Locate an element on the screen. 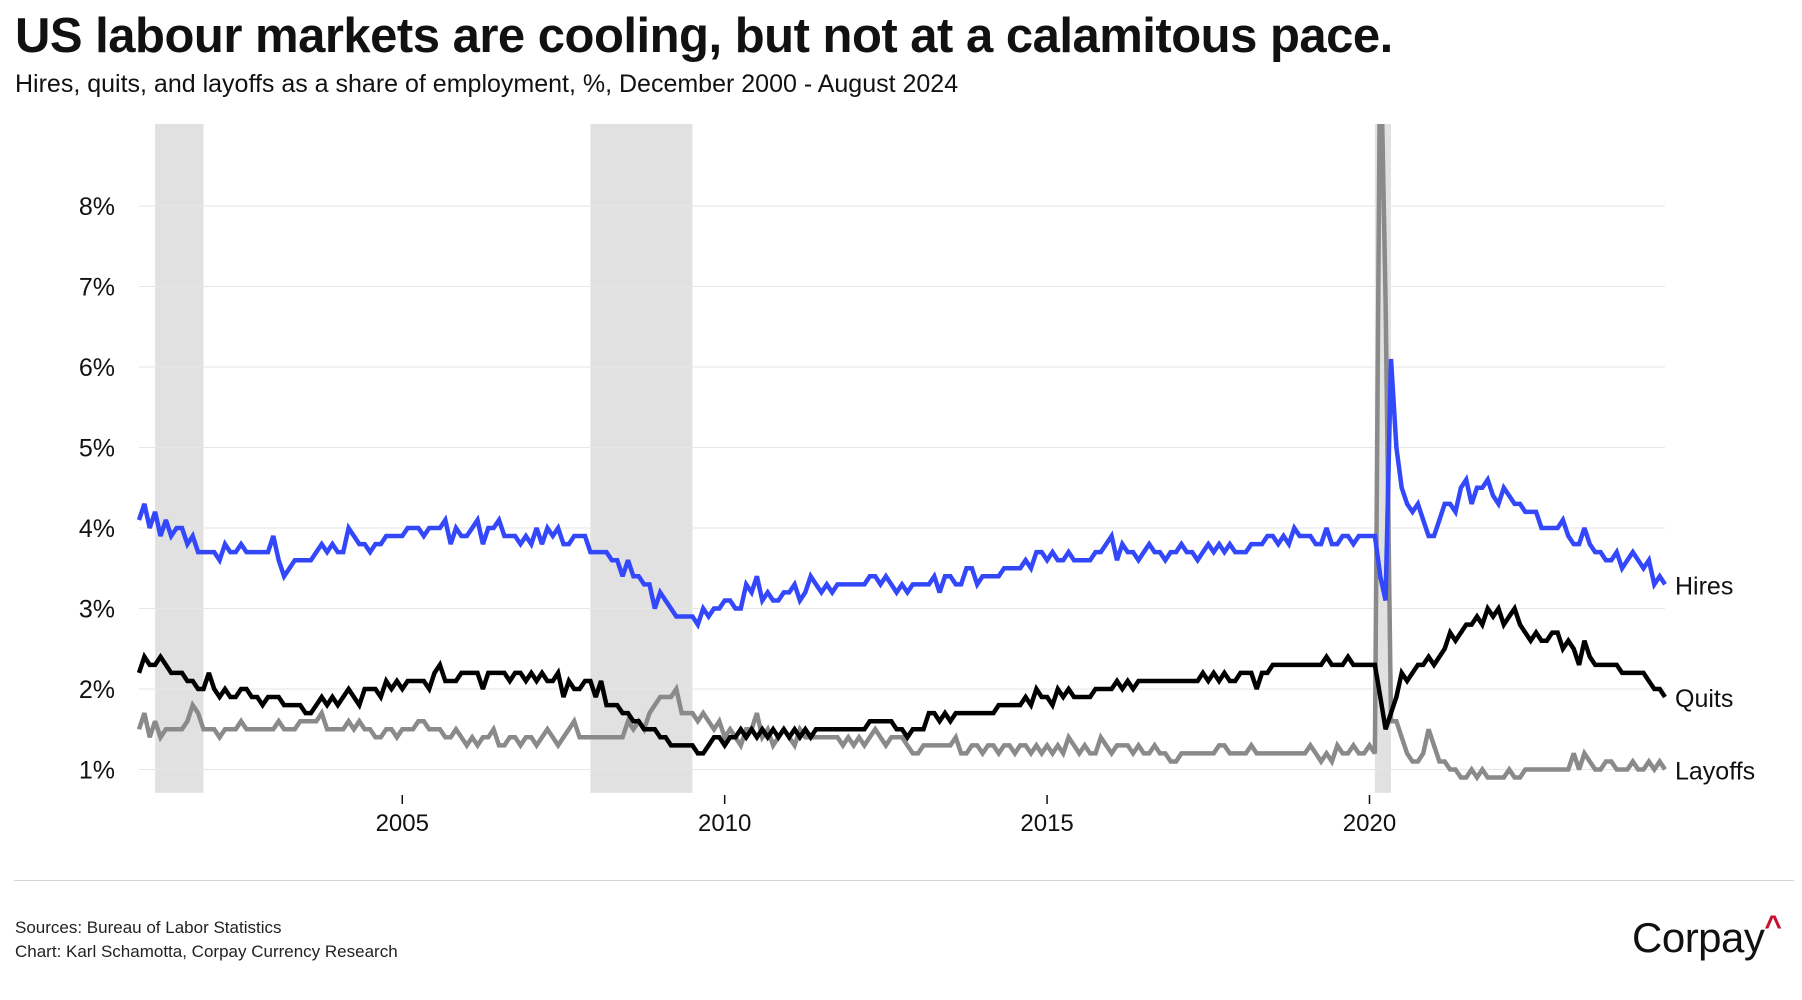  x-tick-label: 2005 is located at coordinates (402, 823).